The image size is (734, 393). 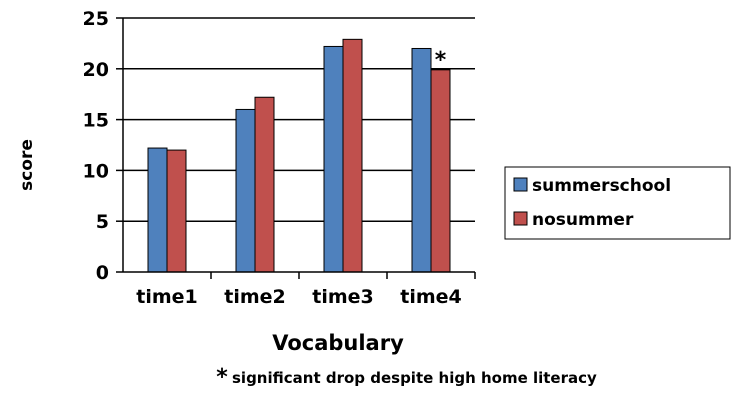 I want to click on x-tick-label: time3, so click(x=343, y=297).